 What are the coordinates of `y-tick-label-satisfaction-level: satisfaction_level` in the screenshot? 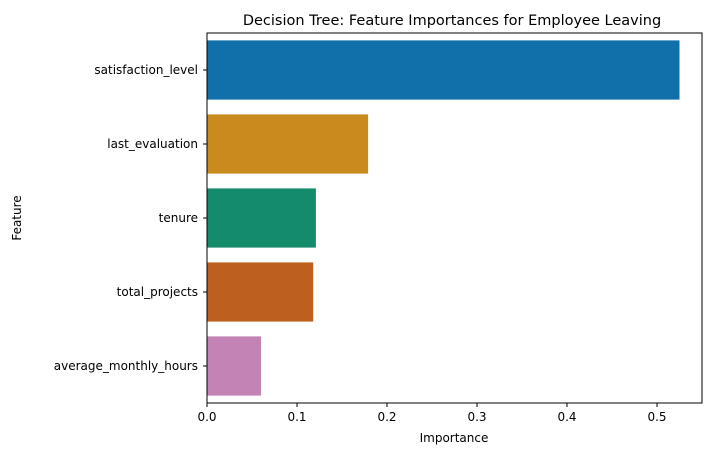 It's located at (146, 70).